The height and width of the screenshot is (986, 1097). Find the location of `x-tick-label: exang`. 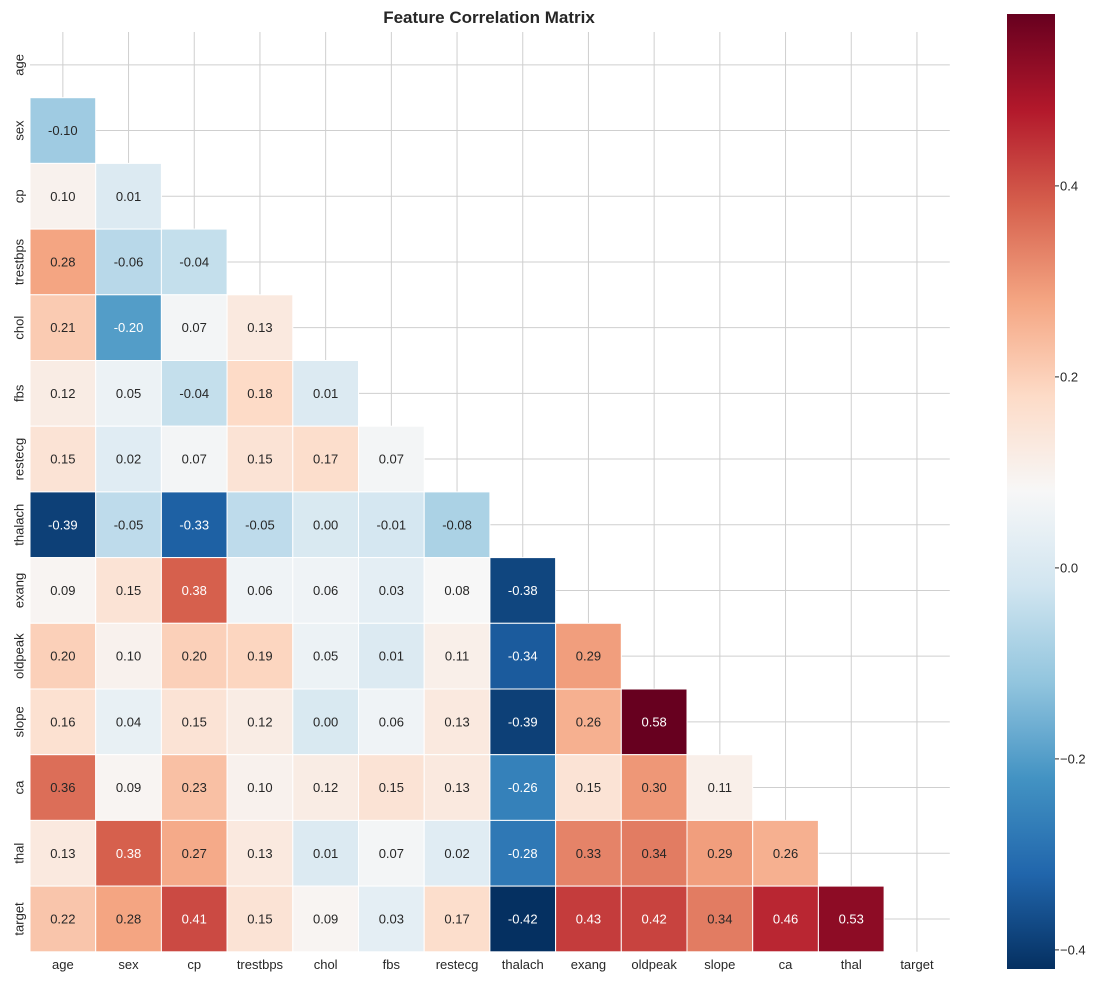

x-tick-label: exang is located at coordinates (588, 964).